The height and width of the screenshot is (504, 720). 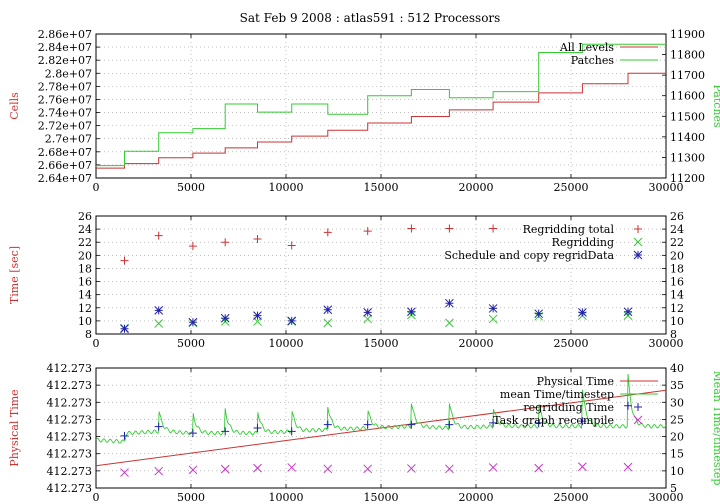 I want to click on y2-tick-label: 11400, so click(x=687, y=137).